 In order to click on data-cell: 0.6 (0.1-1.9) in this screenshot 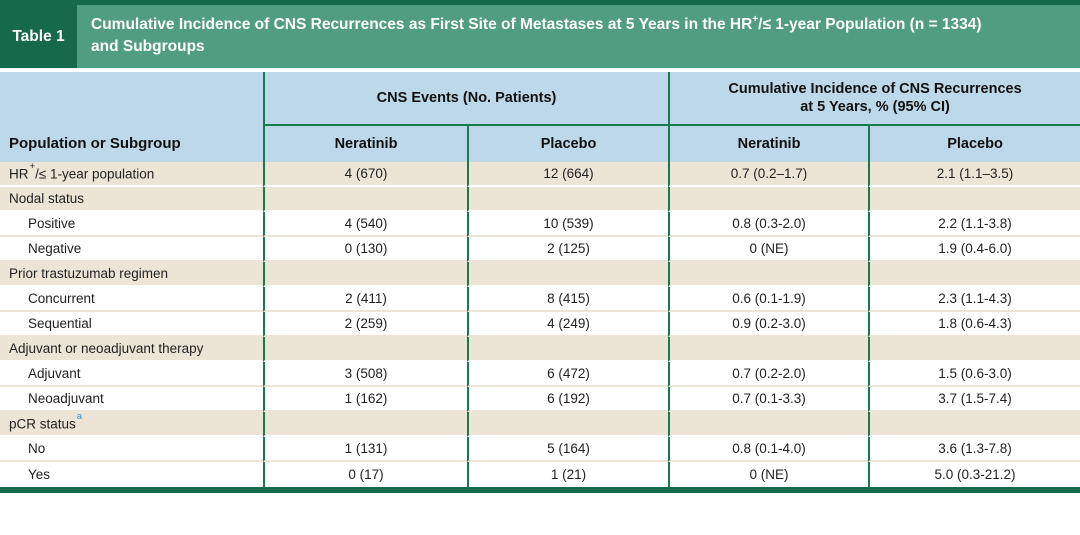, I will do `click(768, 299)`.